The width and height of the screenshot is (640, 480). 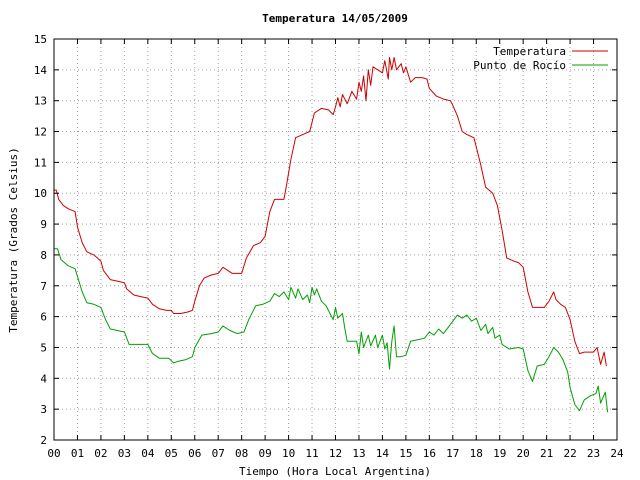 What do you see at coordinates (358, 453) in the screenshot?
I see `x-tick-label: 13` at bounding box center [358, 453].